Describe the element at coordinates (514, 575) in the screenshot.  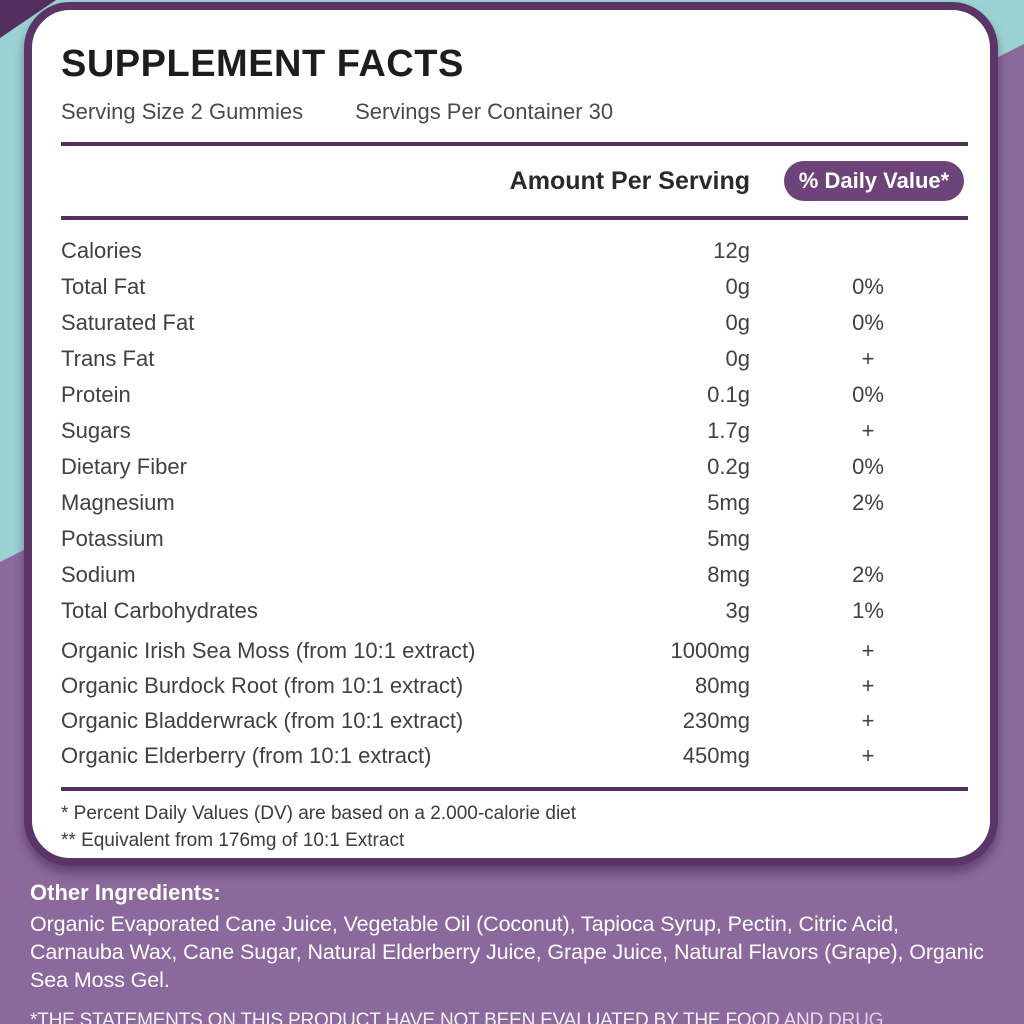
I see `table-row-sodium: Sodium 8mg 2%` at that location.